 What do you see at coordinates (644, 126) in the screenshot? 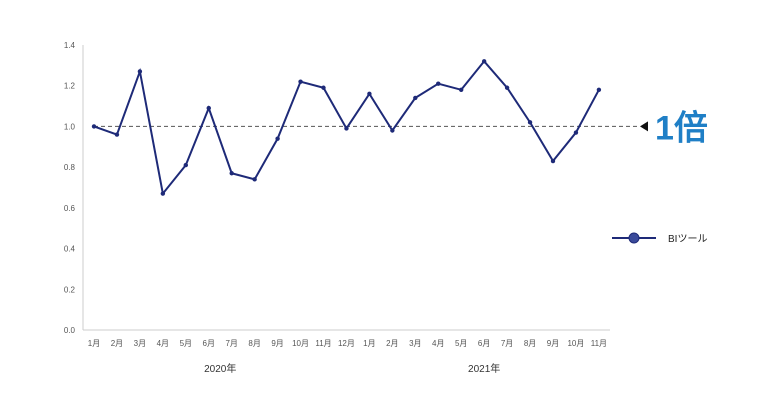
I see `reference-arrow-marker` at bounding box center [644, 126].